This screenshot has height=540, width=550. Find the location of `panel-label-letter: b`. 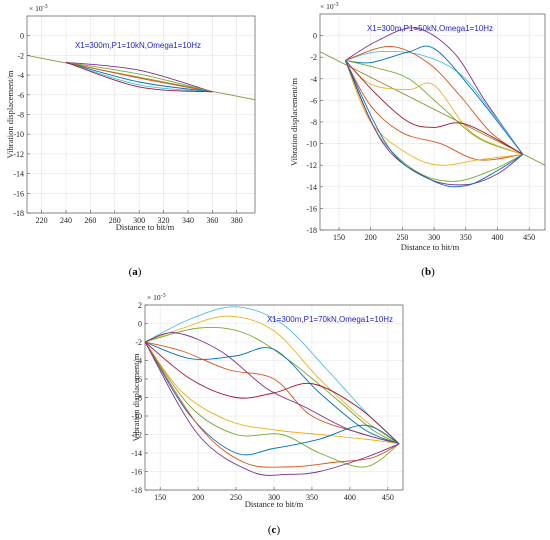

panel-label-letter: b is located at coordinates (428, 272).